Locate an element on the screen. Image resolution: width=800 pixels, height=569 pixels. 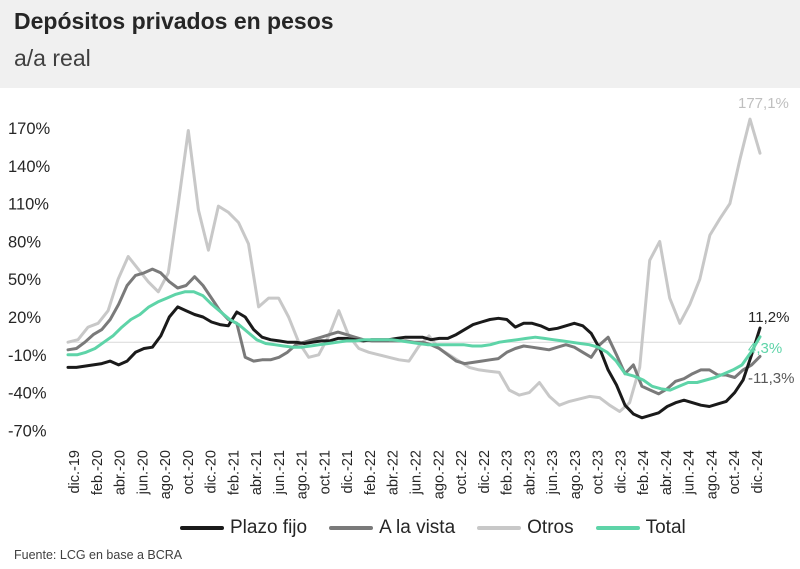
x-tick-label: jun.-21 is located at coordinates (280, 472).